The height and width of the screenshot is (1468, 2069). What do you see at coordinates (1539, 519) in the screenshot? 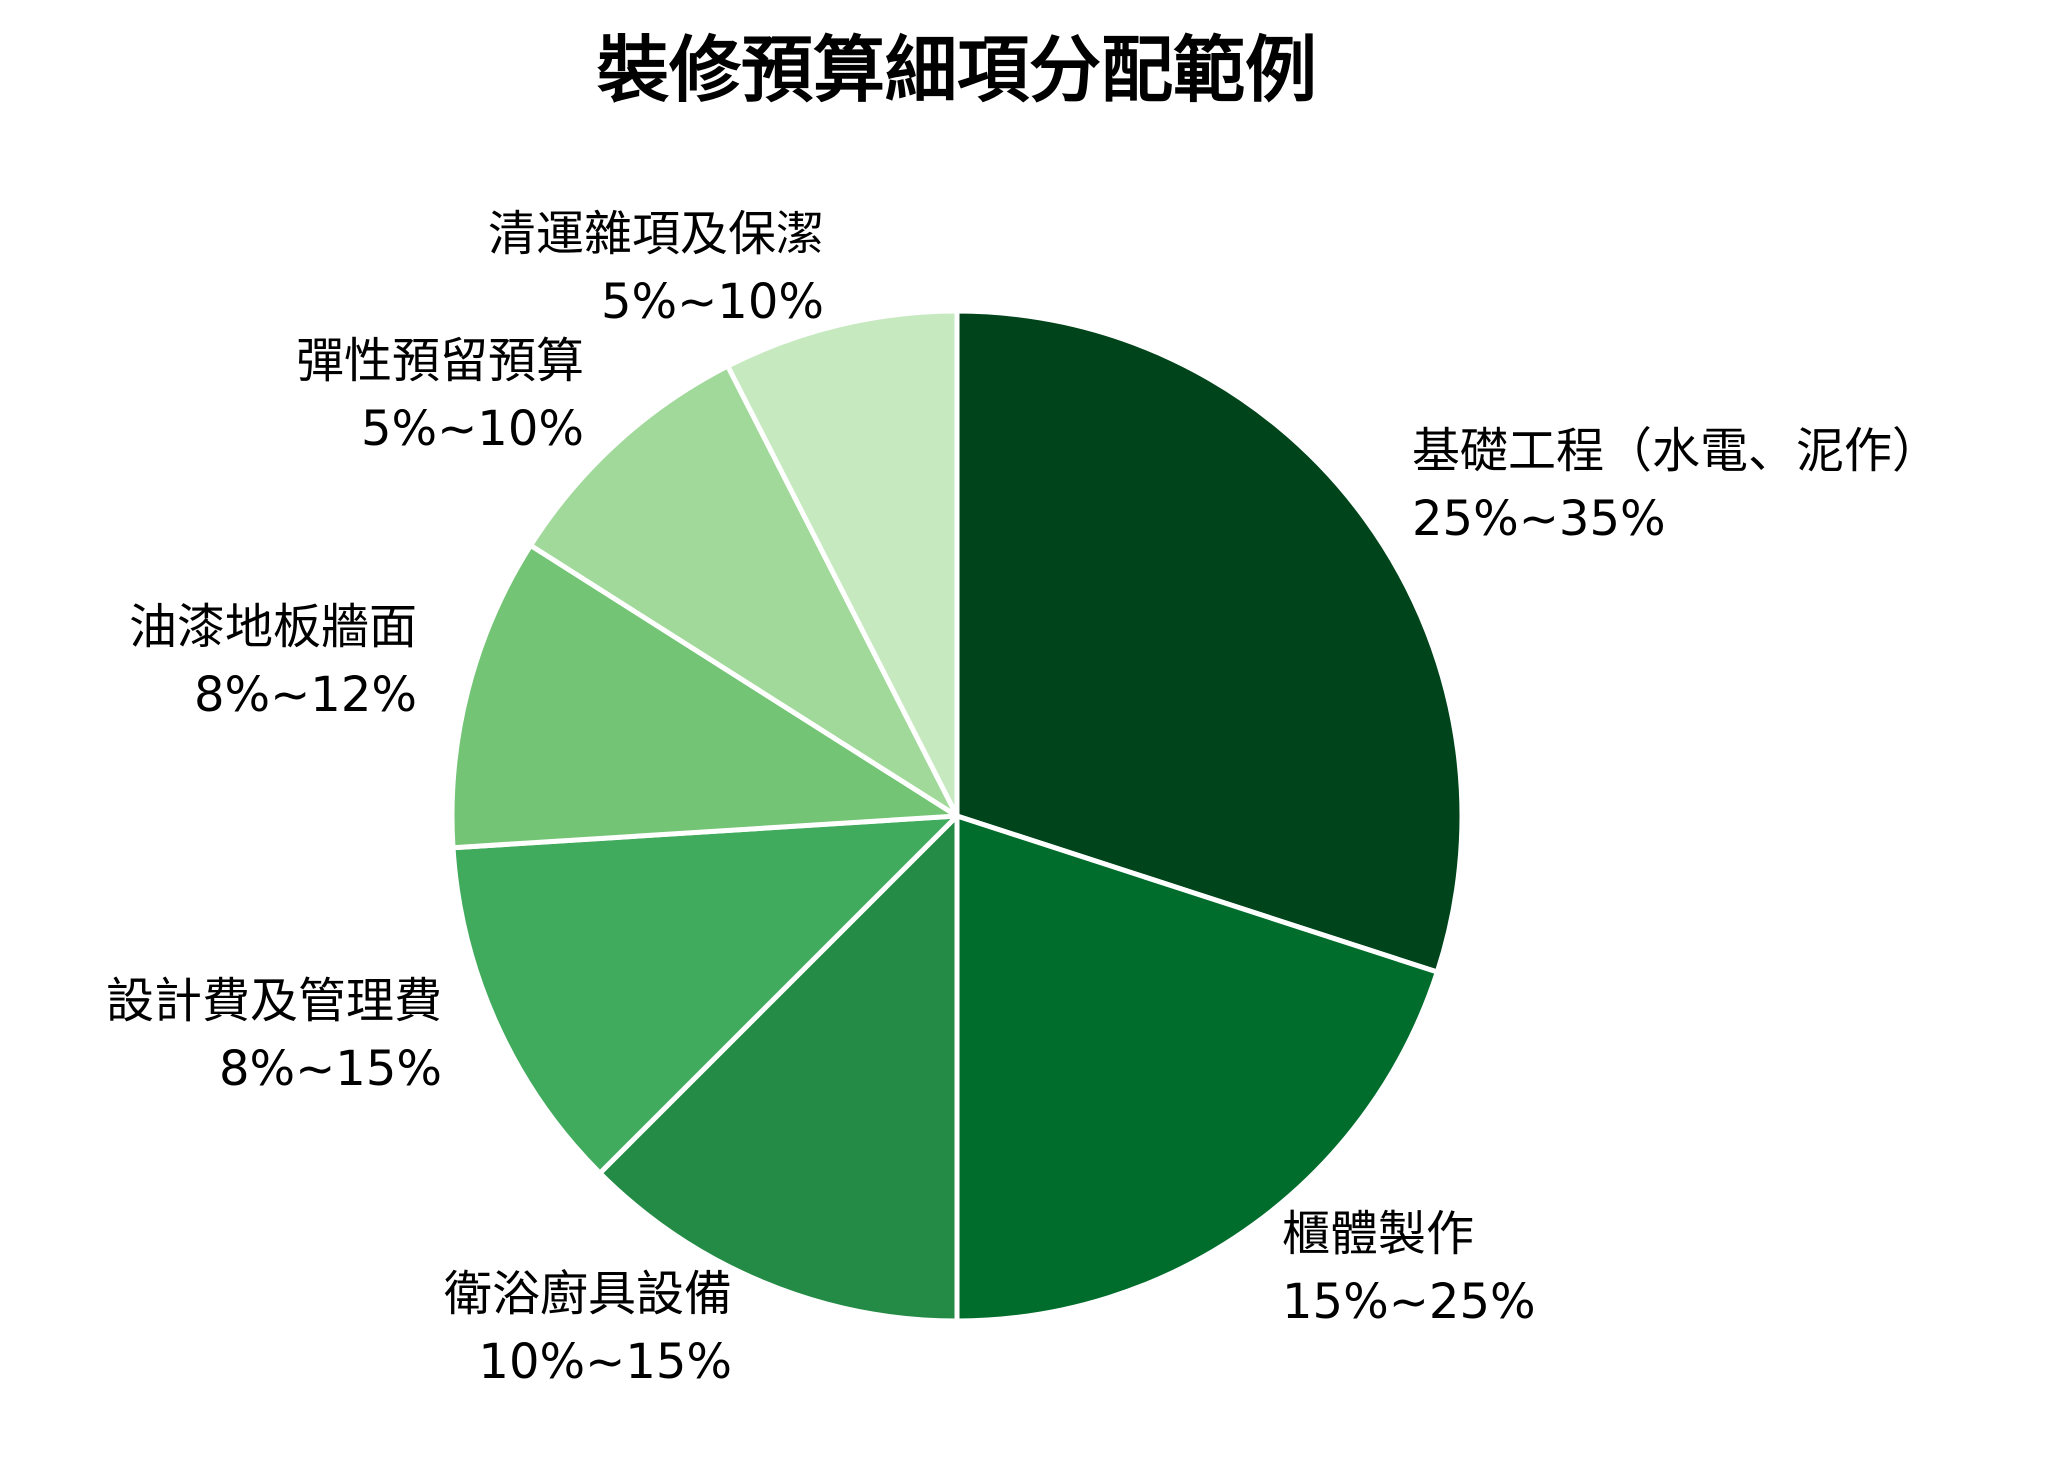
I see `slice-range-label: 25%~35%` at bounding box center [1539, 519].